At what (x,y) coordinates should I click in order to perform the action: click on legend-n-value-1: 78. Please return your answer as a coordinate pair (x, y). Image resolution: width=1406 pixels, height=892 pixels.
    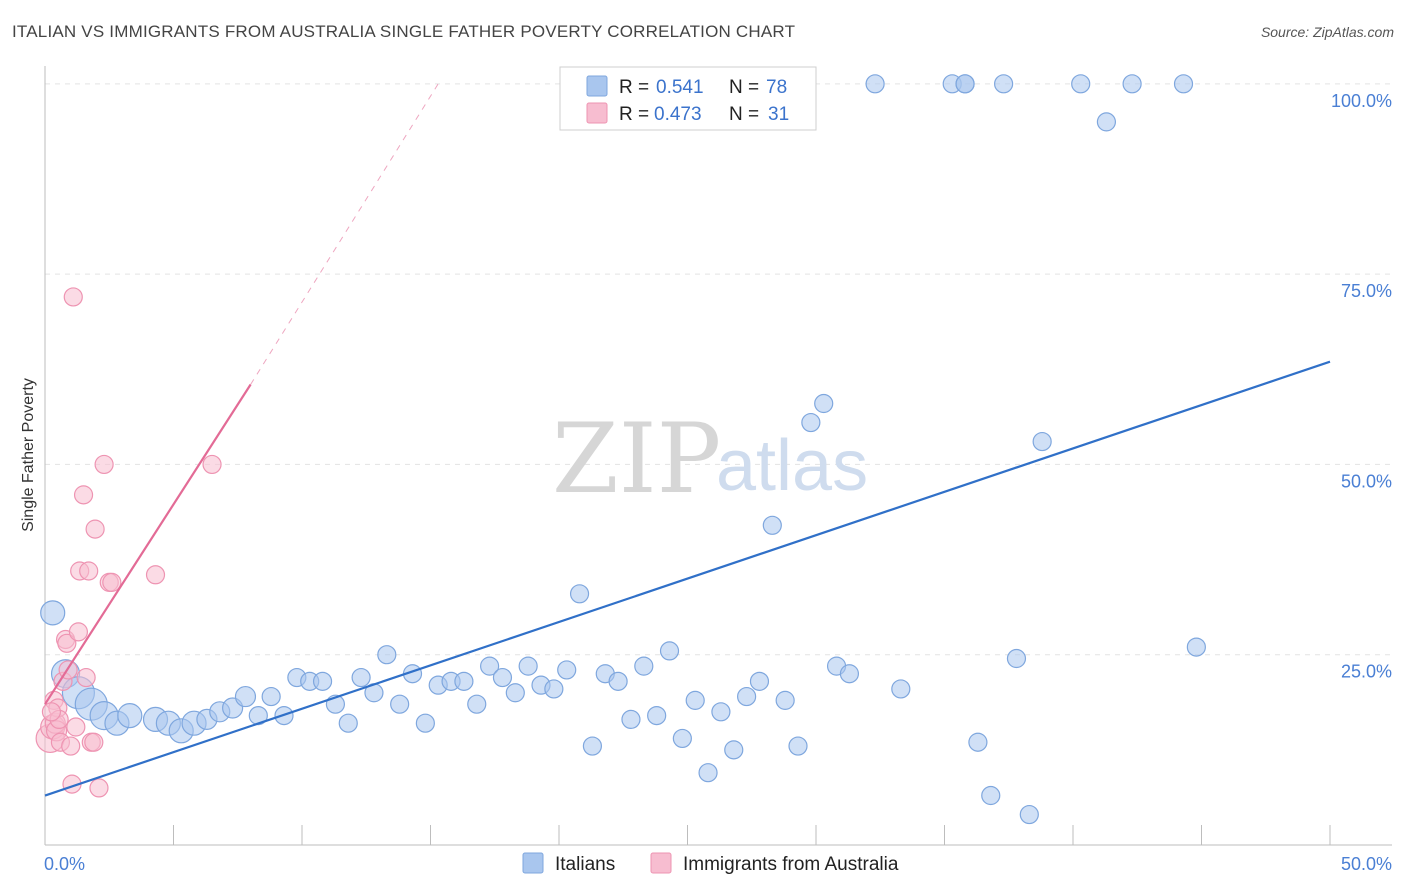
    Looking at the image, I should click on (776, 87).